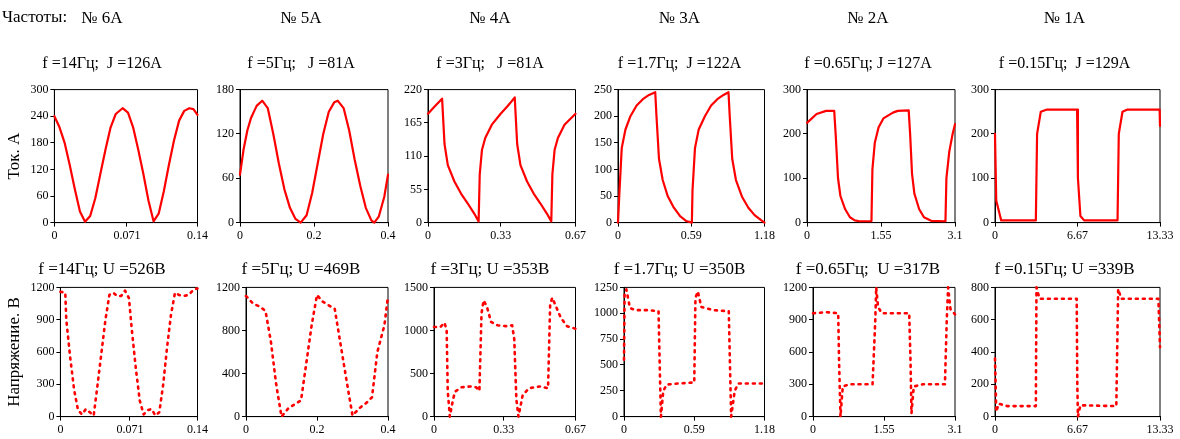 Image resolution: width=1180 pixels, height=439 pixels. What do you see at coordinates (490, 268) in the screenshot?
I see `chart-title: f =3Гц; U =353В` at bounding box center [490, 268].